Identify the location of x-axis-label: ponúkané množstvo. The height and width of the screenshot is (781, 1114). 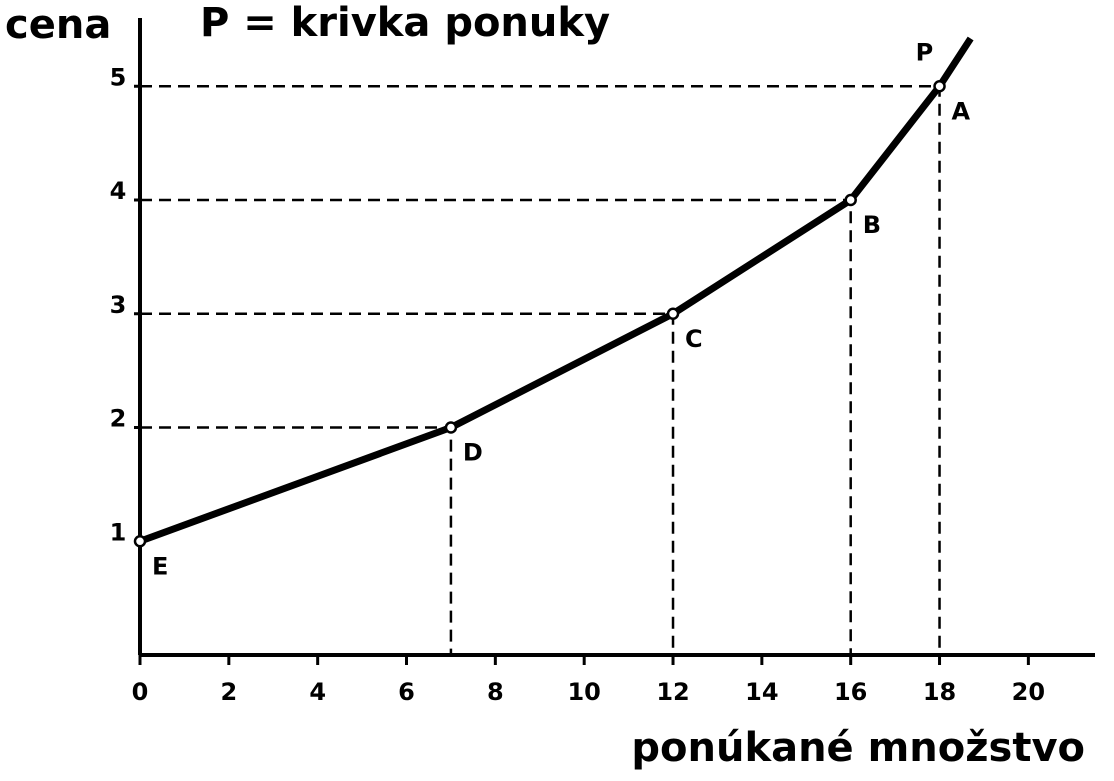
(858, 748).